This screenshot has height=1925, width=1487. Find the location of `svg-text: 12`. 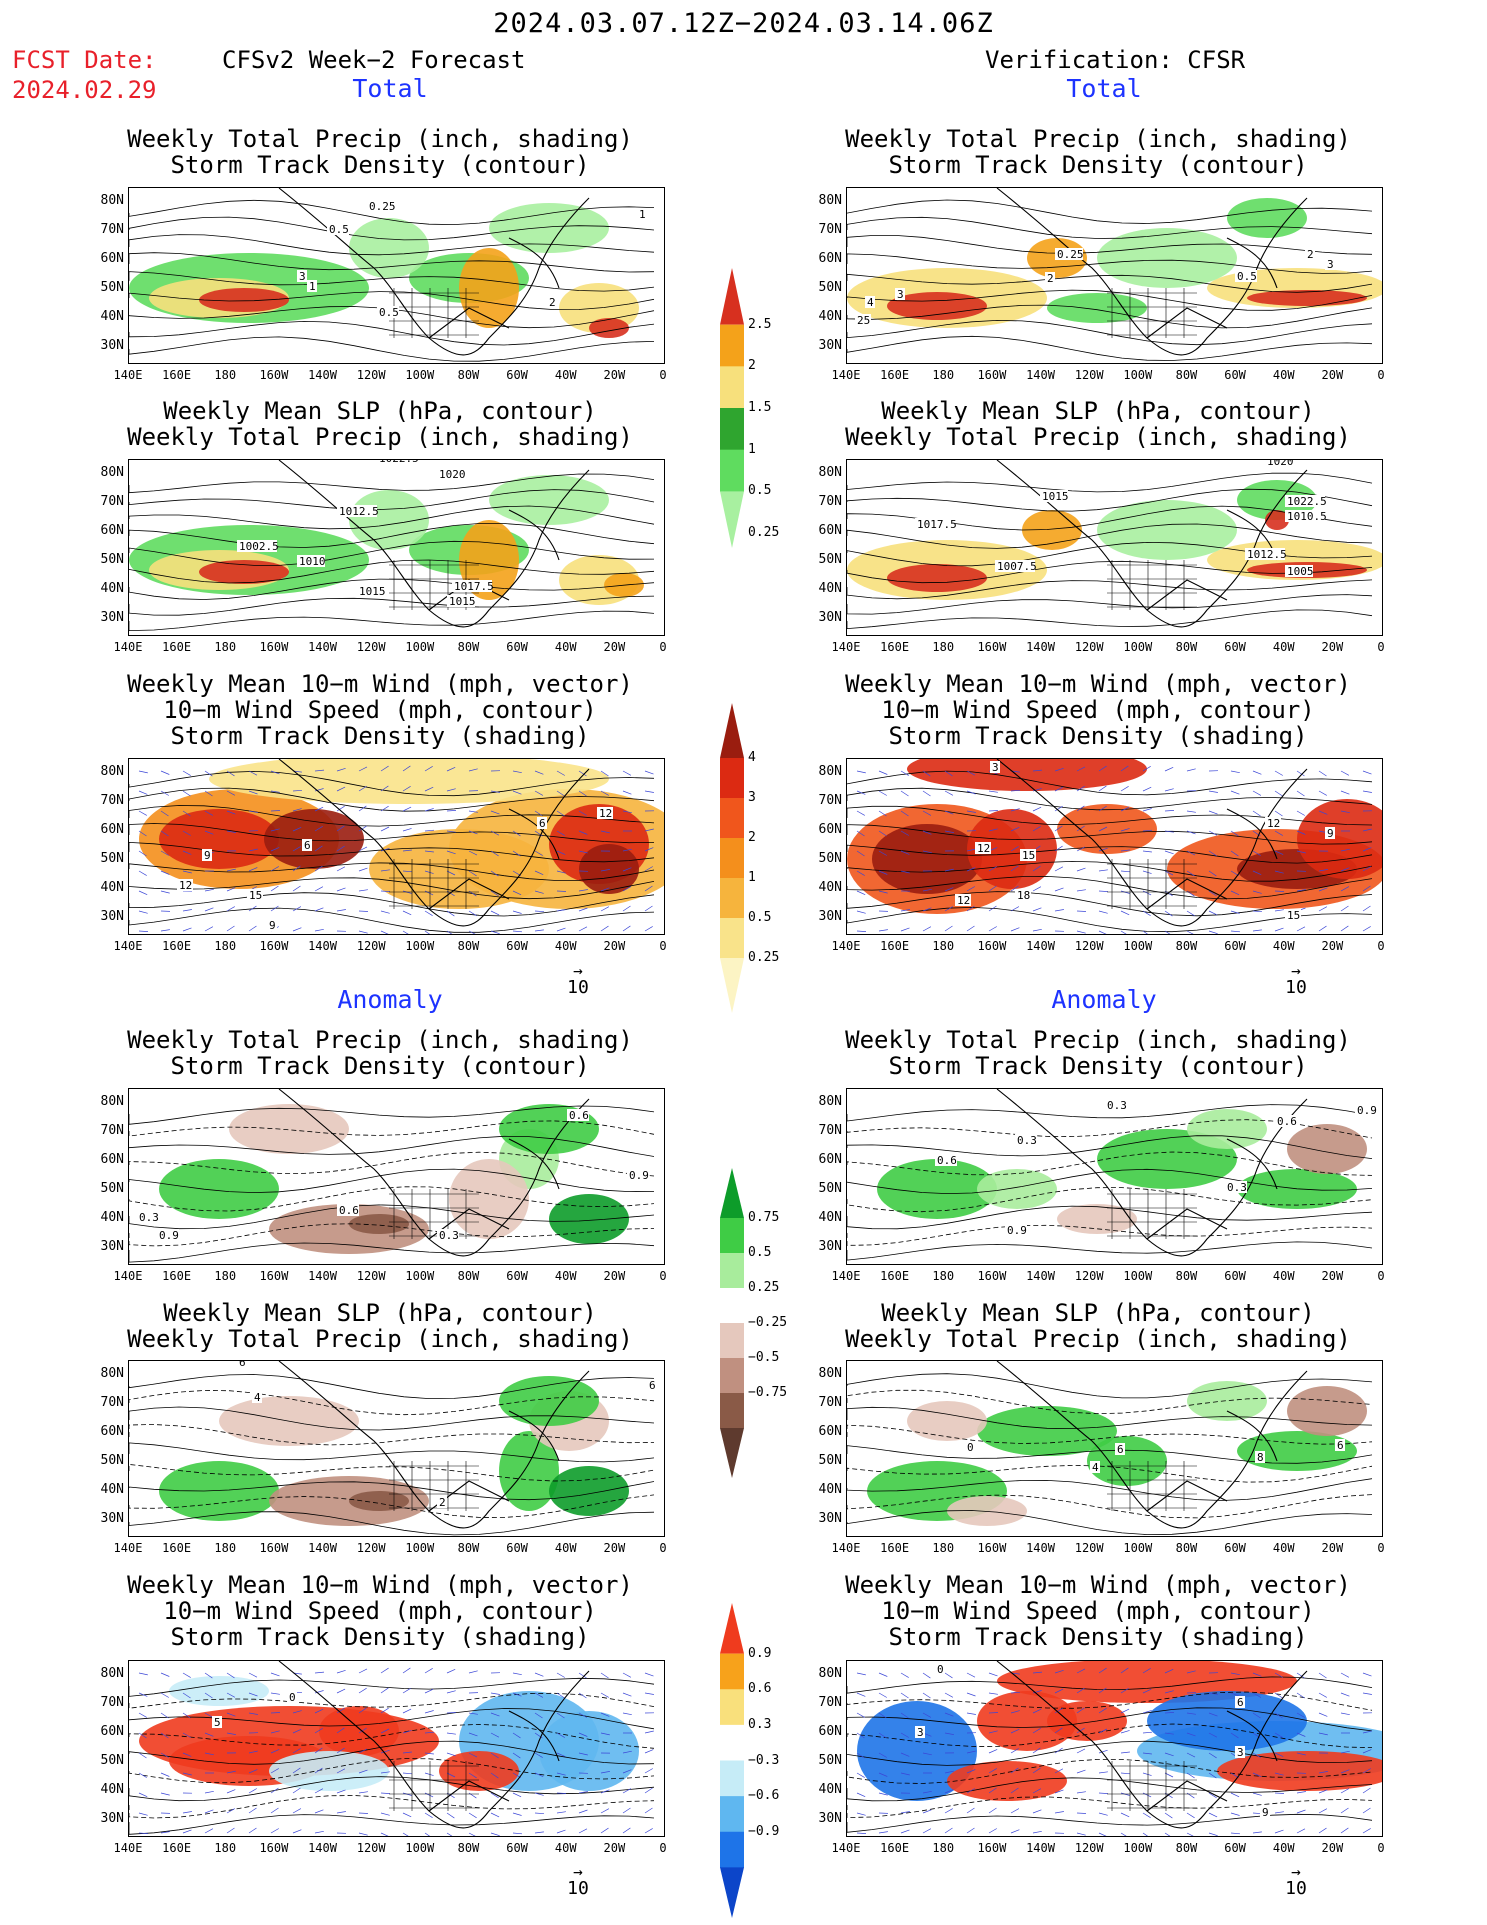

svg-text: 12 is located at coordinates (605, 813).